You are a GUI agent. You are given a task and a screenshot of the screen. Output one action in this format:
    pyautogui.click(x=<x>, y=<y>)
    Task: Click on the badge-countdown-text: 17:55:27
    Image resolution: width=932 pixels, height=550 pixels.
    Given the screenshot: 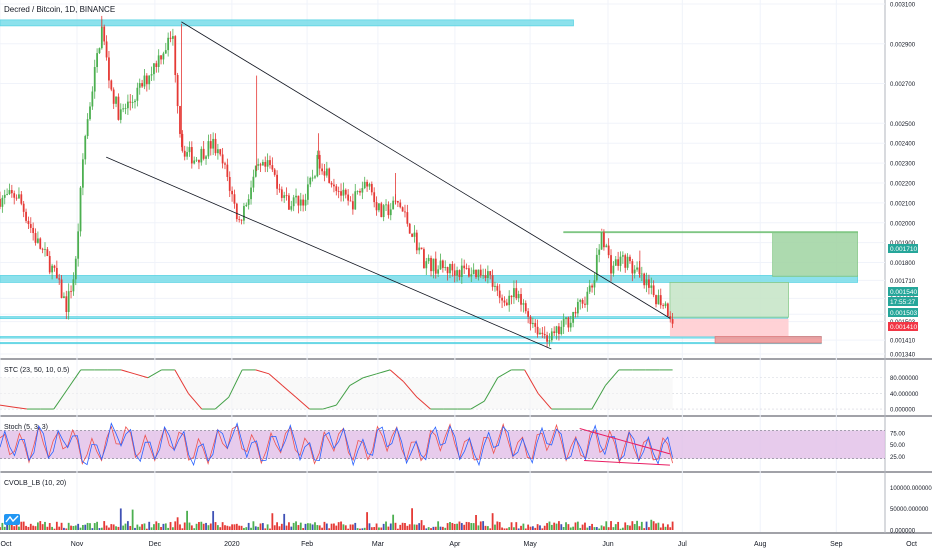 What is the action you would take?
    pyautogui.click(x=903, y=302)
    